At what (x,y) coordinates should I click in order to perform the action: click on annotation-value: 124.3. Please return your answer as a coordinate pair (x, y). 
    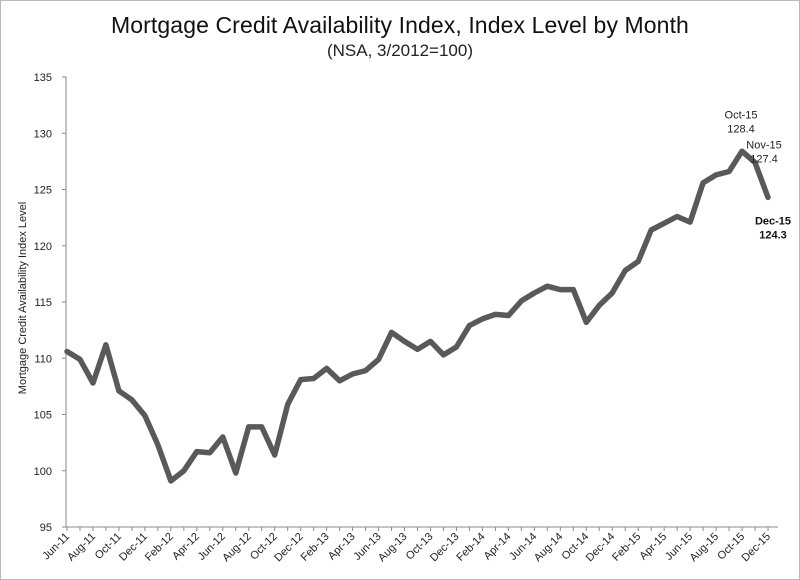
    Looking at the image, I should click on (773, 235).